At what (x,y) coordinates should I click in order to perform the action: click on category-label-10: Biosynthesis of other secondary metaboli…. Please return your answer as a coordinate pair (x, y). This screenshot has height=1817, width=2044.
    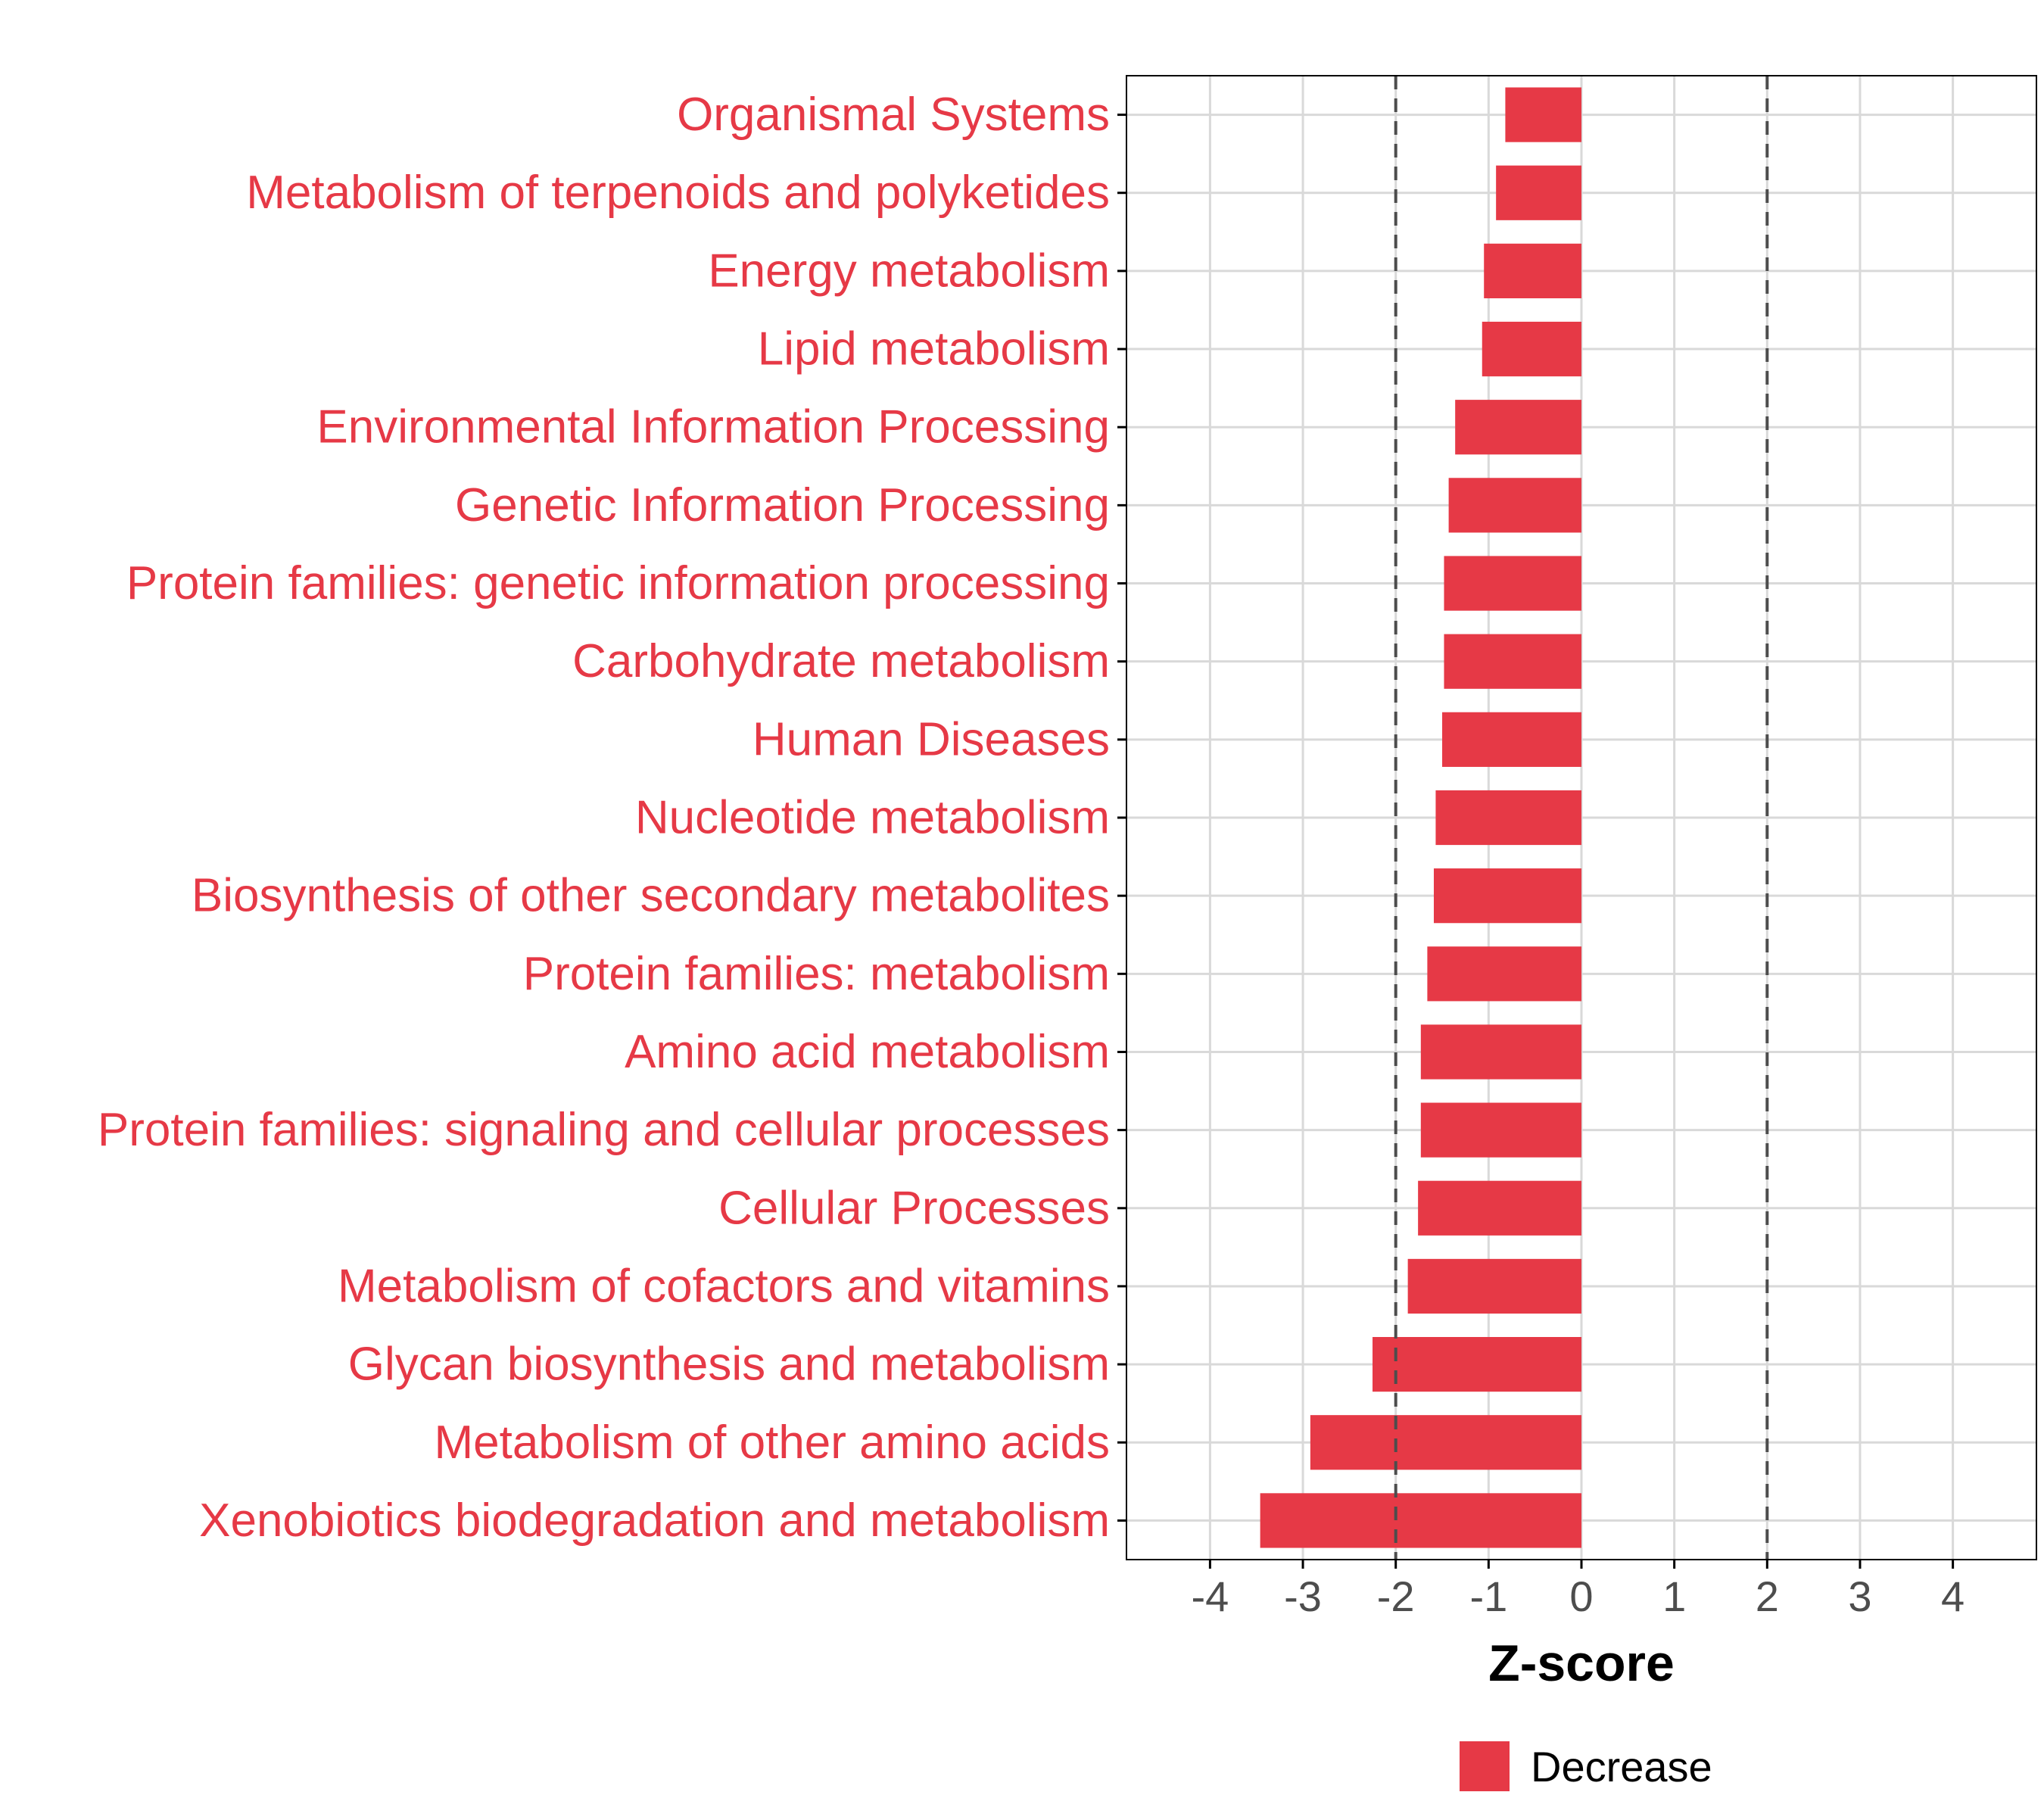
    Looking at the image, I should click on (651, 896).